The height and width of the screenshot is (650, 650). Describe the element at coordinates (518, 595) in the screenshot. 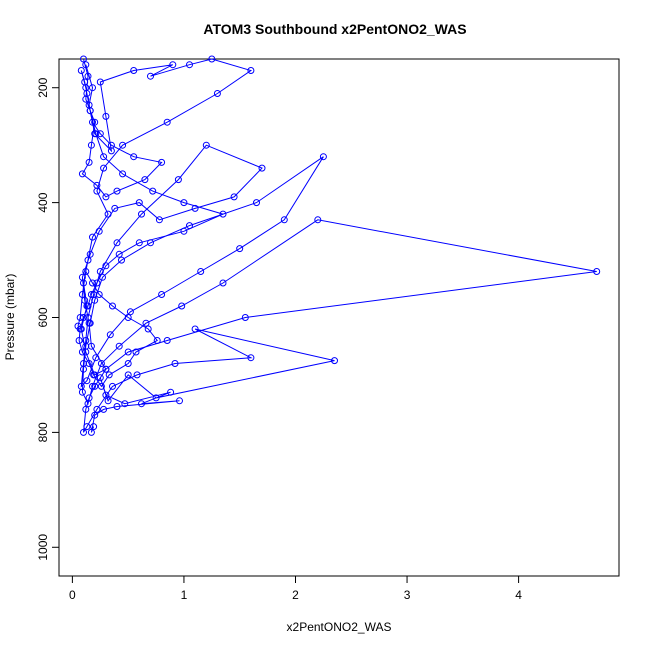

I see `x-tick-label: 4` at that location.